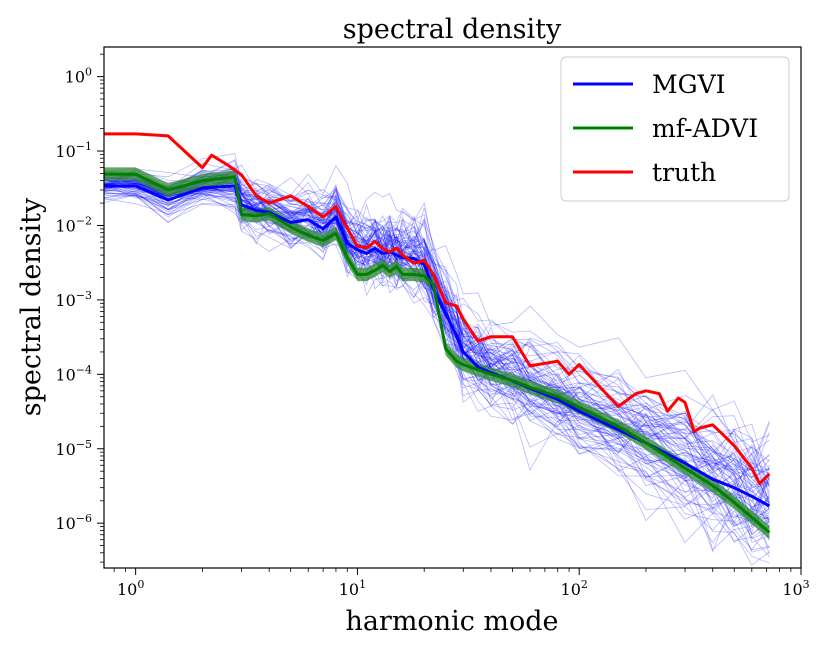 This screenshot has width=831, height=652. Describe the element at coordinates (795, 588) in the screenshot. I see `x-tick-label: 10³` at that location.